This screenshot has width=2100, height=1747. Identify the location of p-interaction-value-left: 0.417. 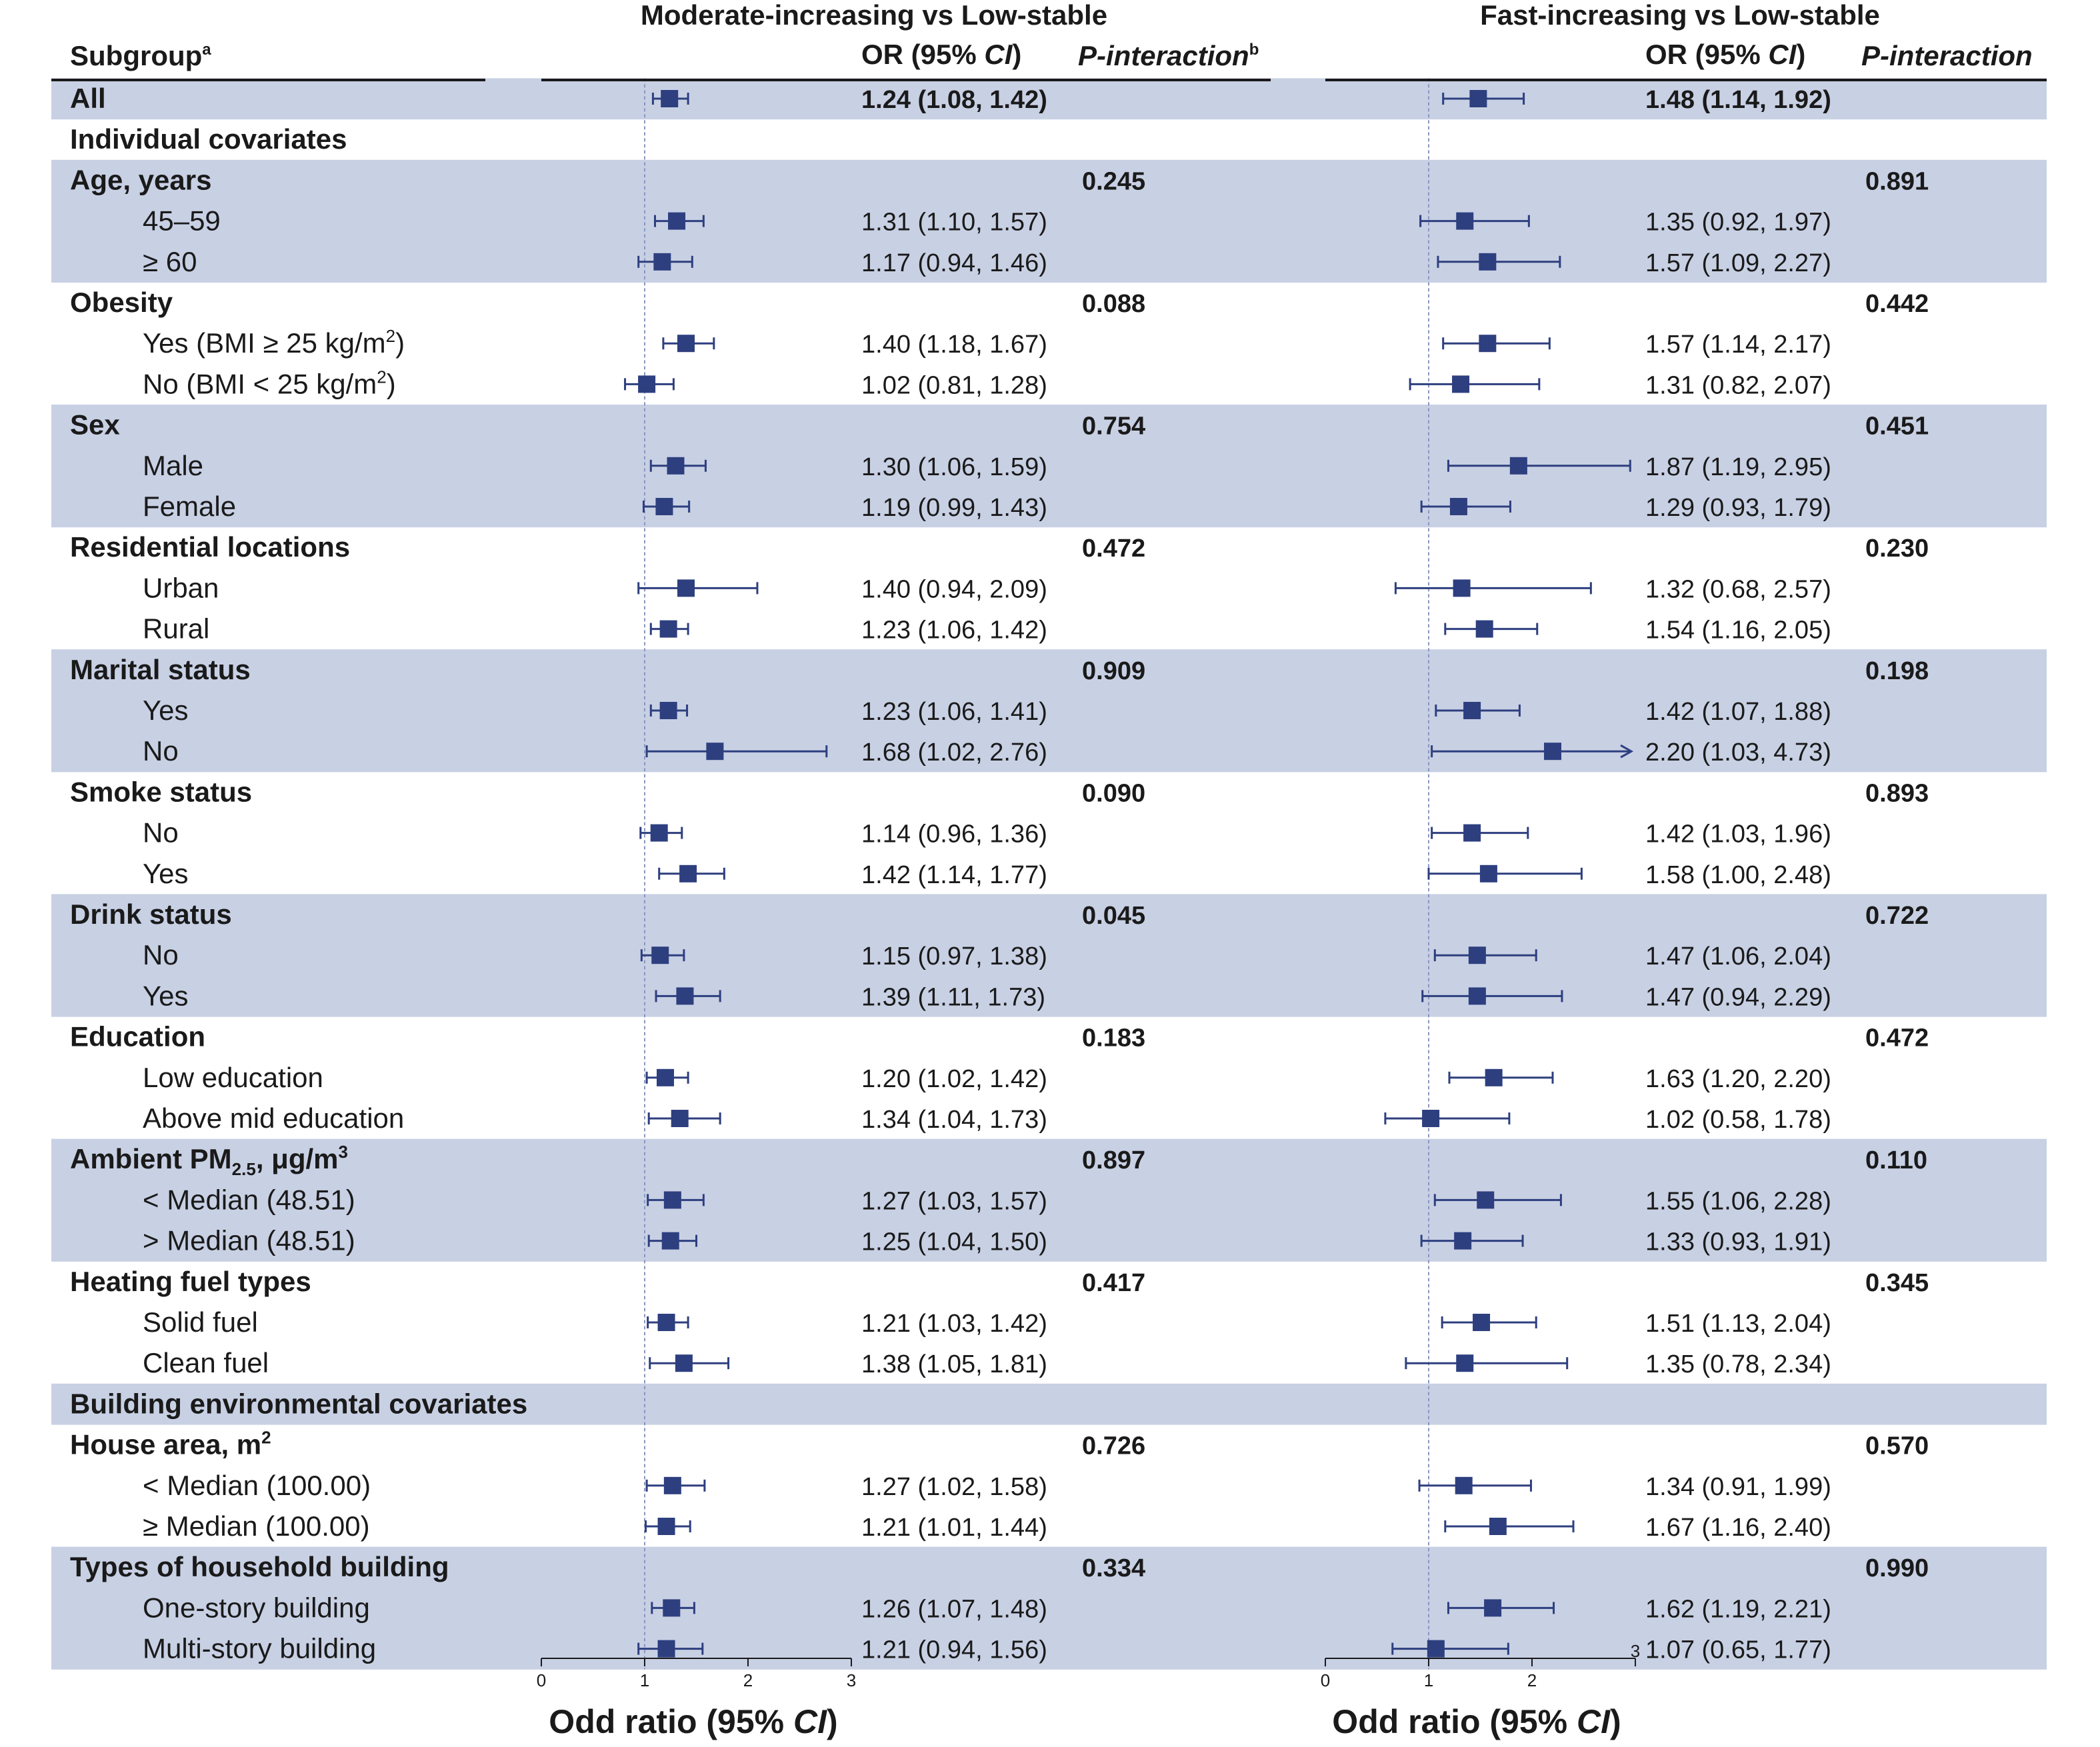
(1113, 1283).